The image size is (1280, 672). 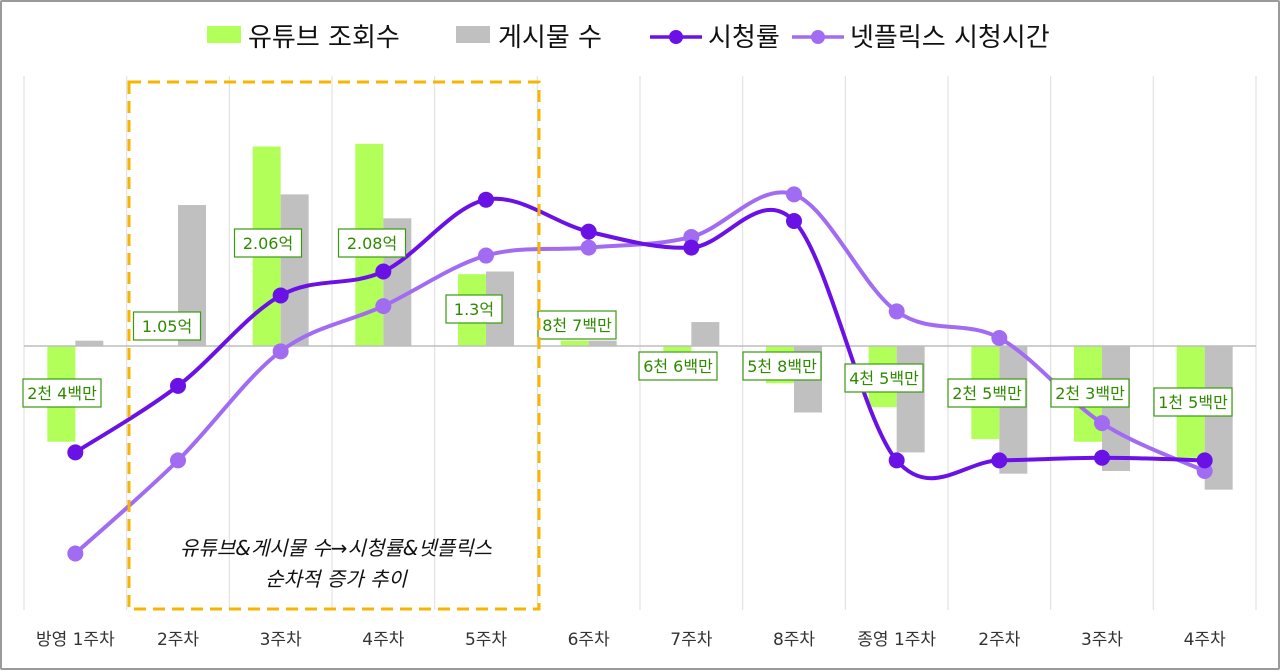 I want to click on legend-swatch-netflix-dot, so click(x=818, y=37).